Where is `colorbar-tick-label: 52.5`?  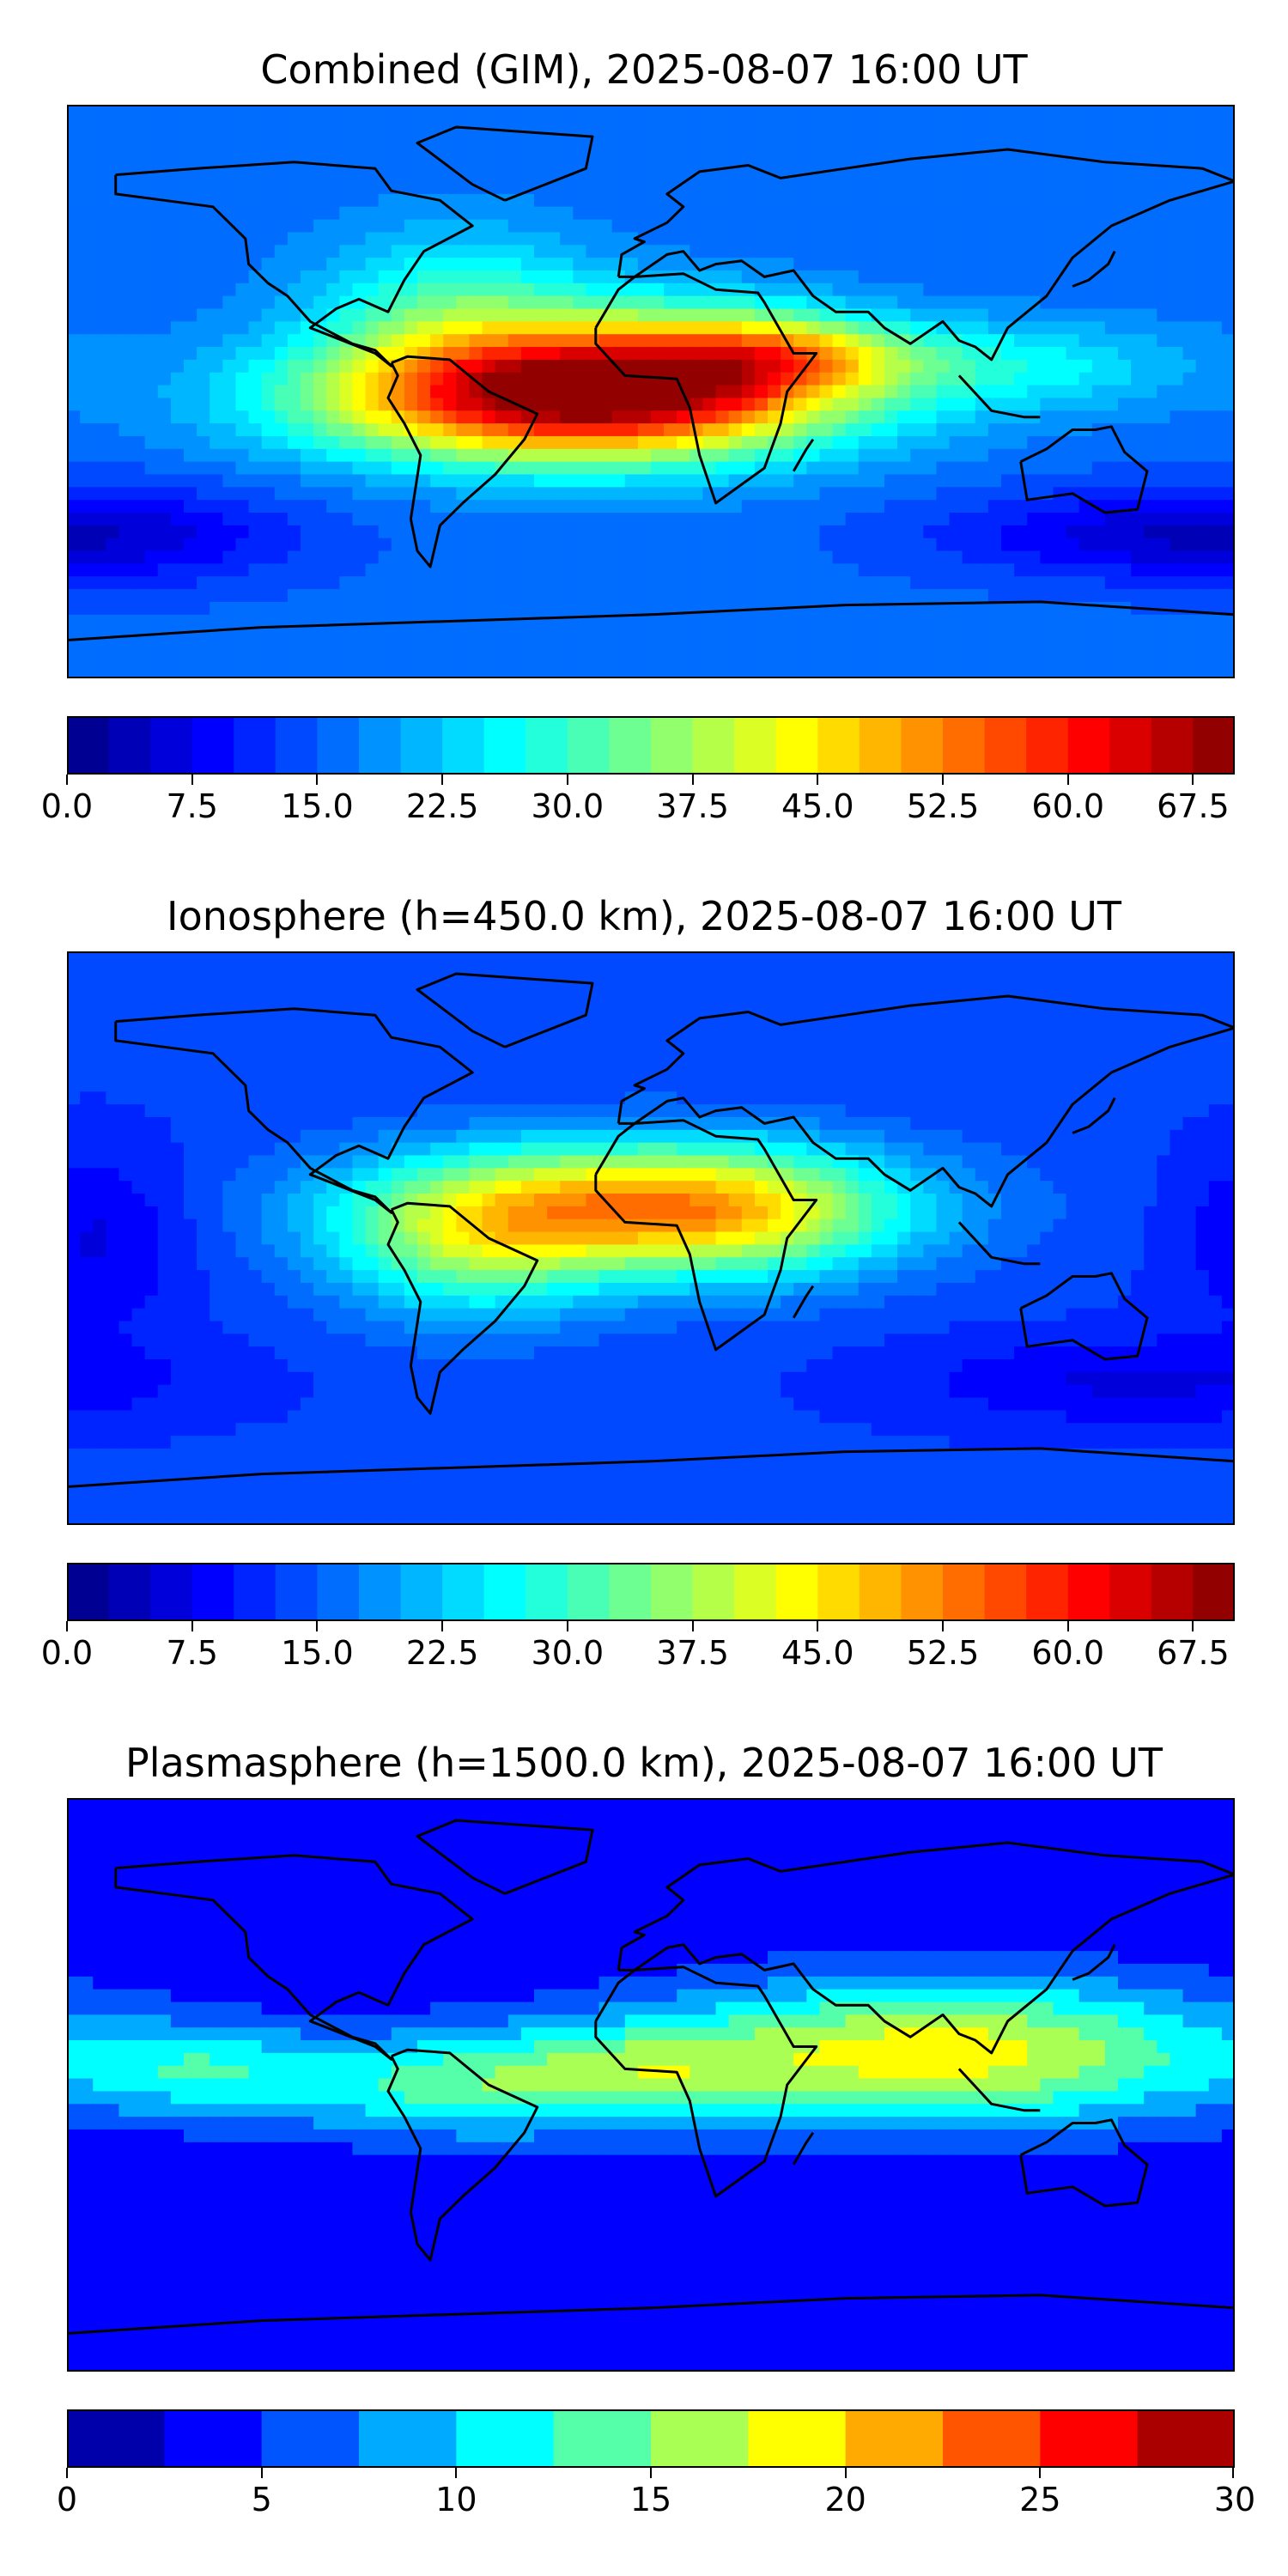
colorbar-tick-label: 52.5 is located at coordinates (943, 1653).